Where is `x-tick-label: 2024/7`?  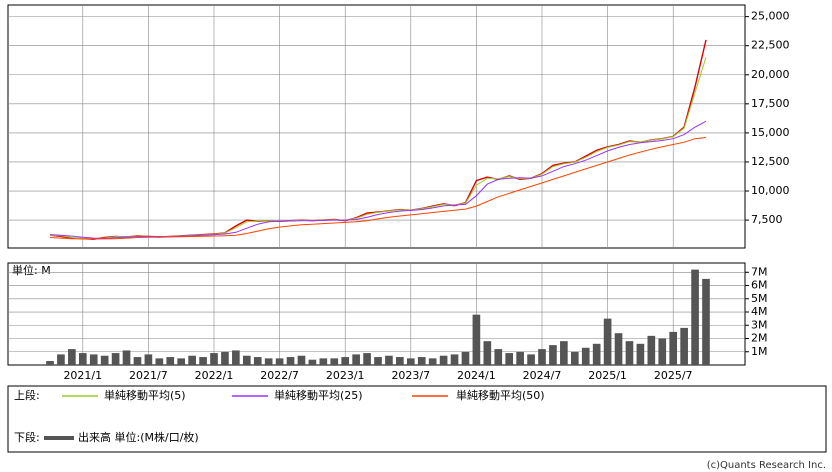 x-tick-label: 2024/7 is located at coordinates (542, 375).